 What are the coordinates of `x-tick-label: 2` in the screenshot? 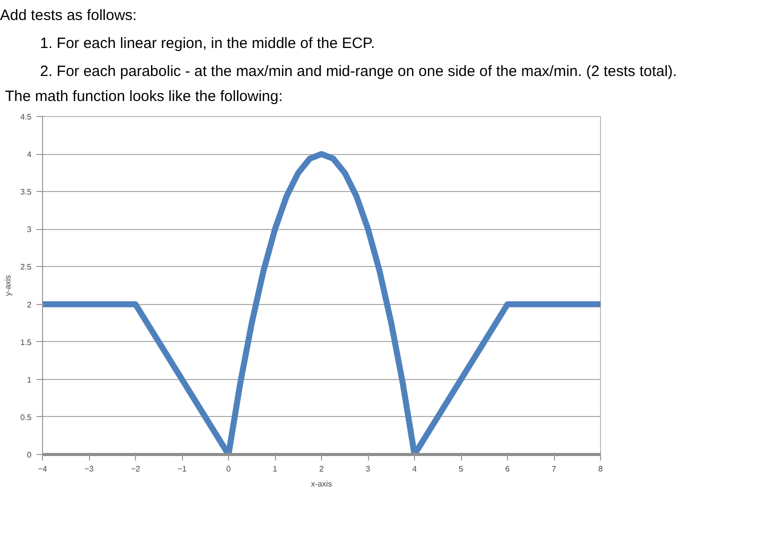 It's located at (321, 469).